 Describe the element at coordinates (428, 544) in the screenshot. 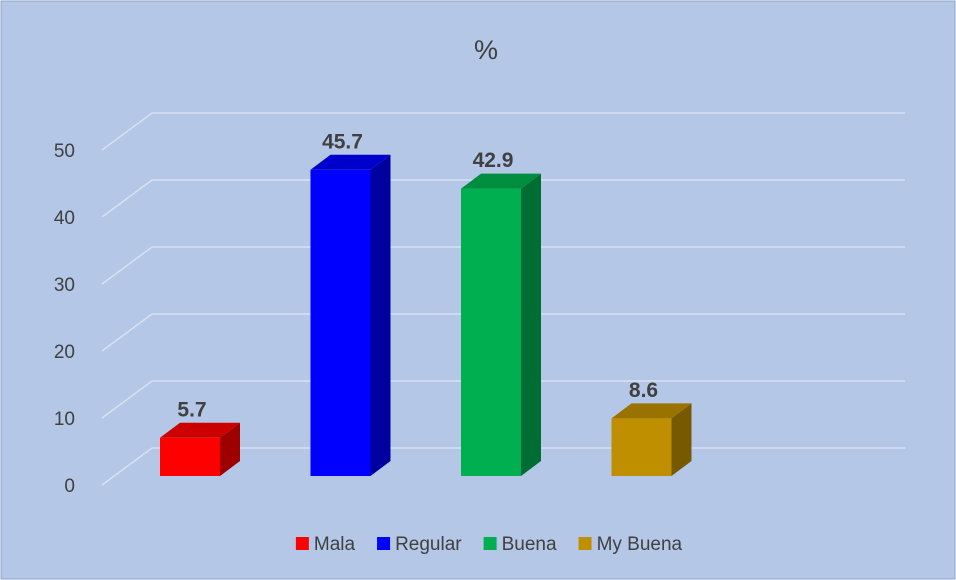

I see `legend-label: Regular` at that location.